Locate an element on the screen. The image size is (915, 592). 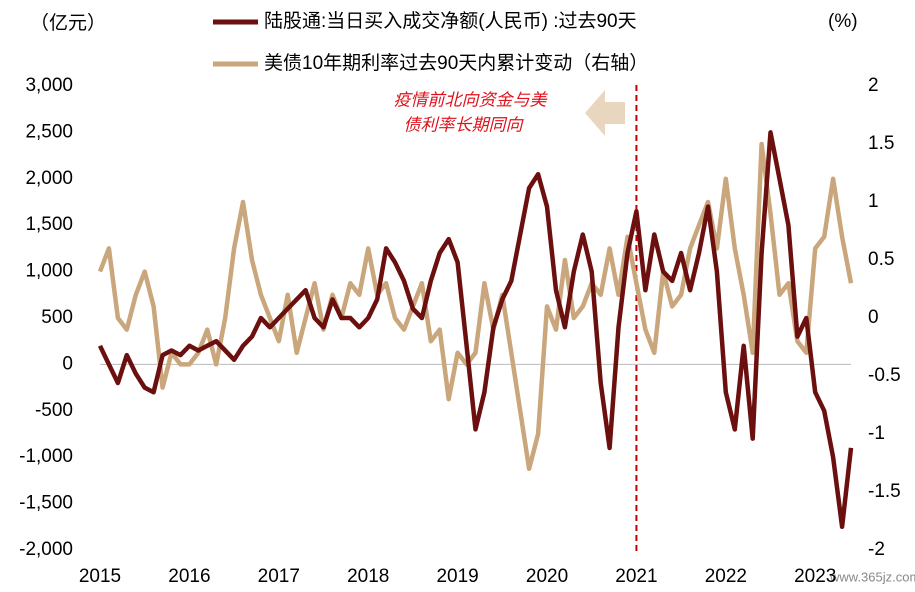
y2-tick-label: 0.5 is located at coordinates (881, 259).